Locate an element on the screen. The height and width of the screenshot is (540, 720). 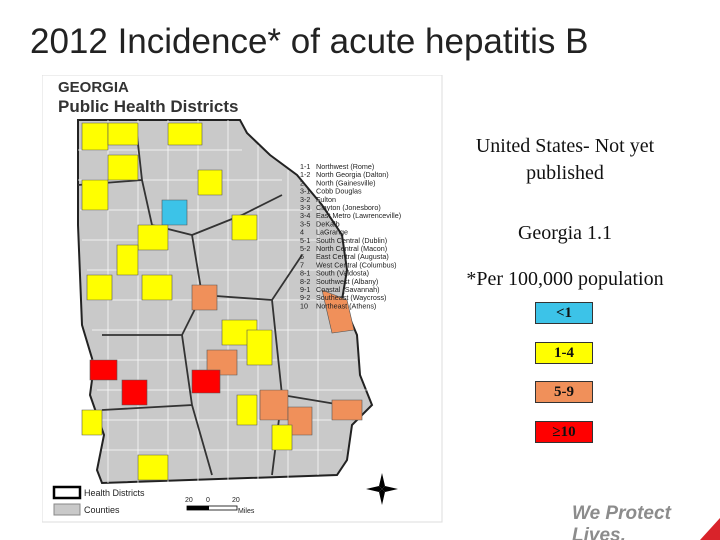
rate-note: *Per 100,000 population is located at coordinates (565, 279).